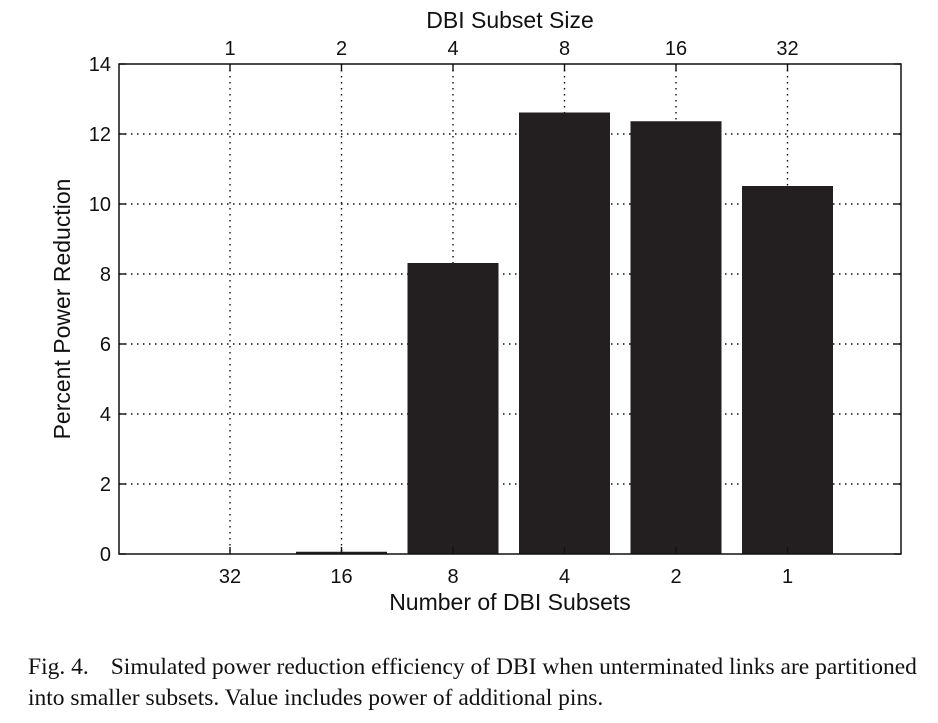  Describe the element at coordinates (105, 555) in the screenshot. I see `y-tick-label: 0` at that location.